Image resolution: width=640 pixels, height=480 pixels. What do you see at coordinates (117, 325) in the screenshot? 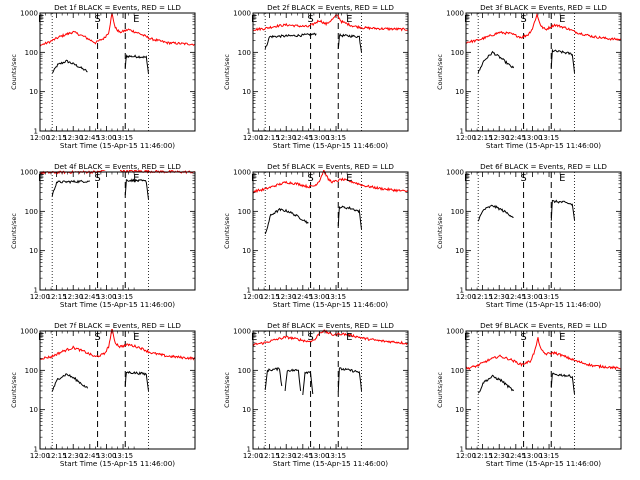
I see `panel-title: Det 7f BLACK = Events, RED = LLD` at bounding box center [117, 325].